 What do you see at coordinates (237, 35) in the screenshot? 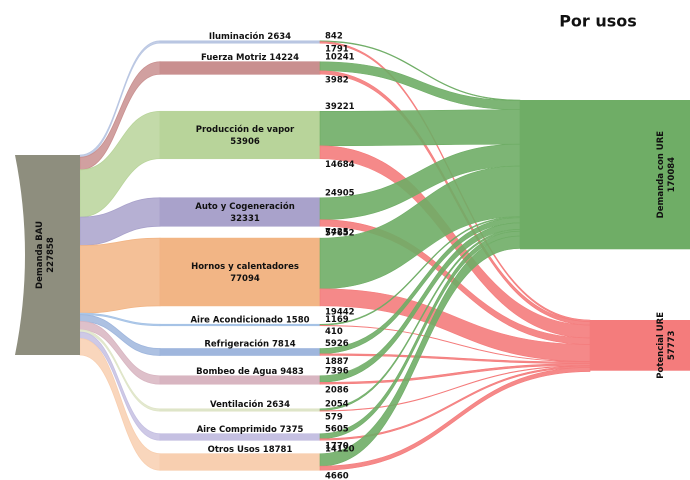
I see `use-name: Iluminación` at bounding box center [237, 35].